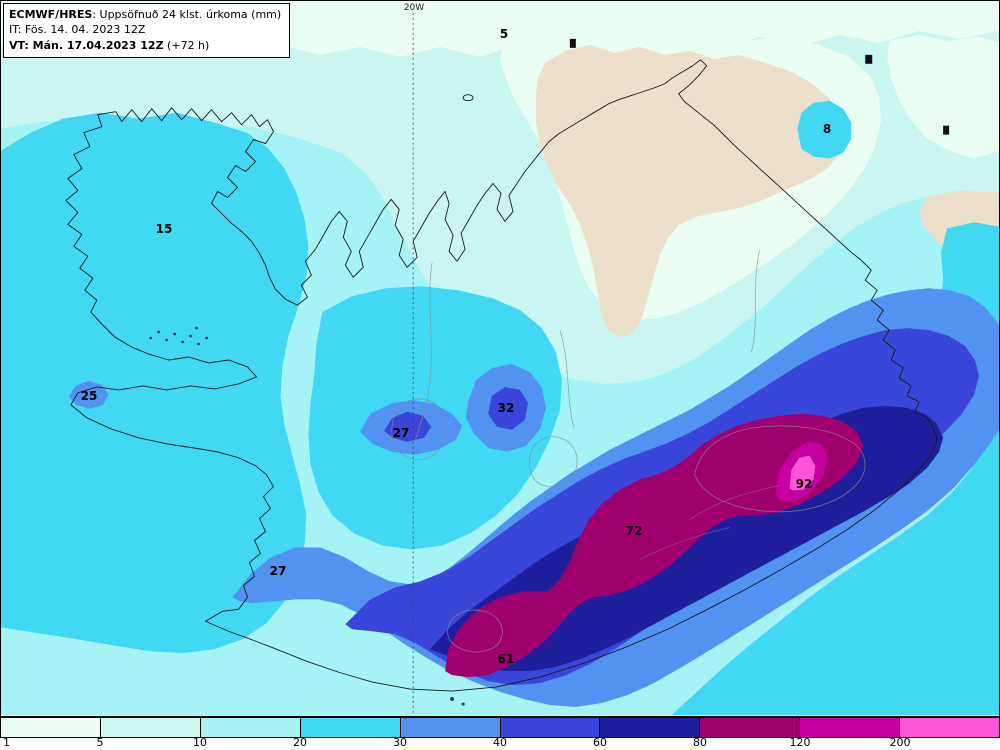  I want to click on valid-time: VT: Mán. 17.04.2023 12Z, so click(86, 45).